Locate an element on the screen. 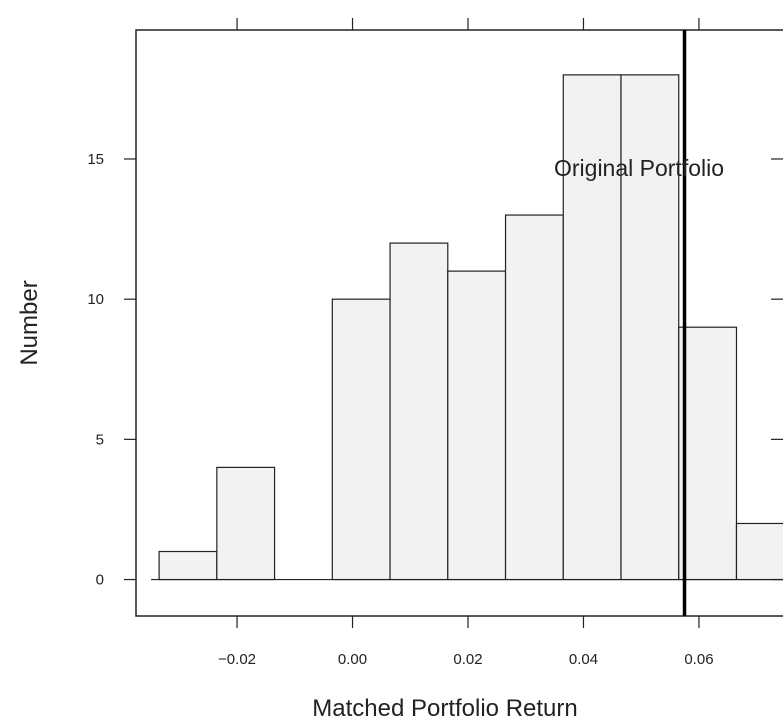 This screenshot has height=726, width=783. y-tick-label: 0 is located at coordinates (100, 580).